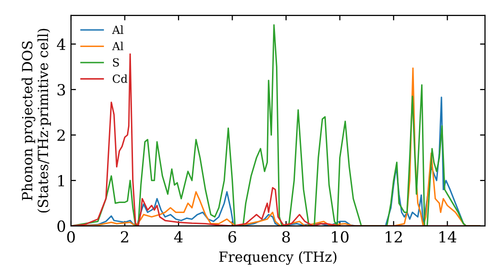 Image resolution: width=500 pixels, height=280 pixels. Describe the element at coordinates (178, 236) in the screenshot. I see `x-tick-label: 4` at that location.